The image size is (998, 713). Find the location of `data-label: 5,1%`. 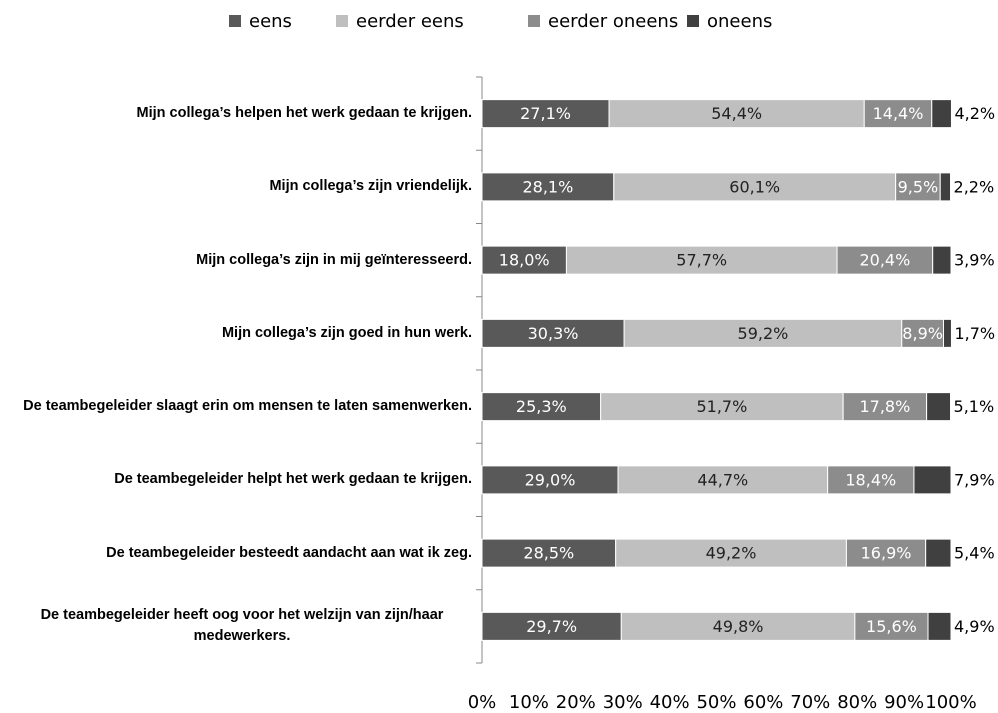

data-label: 5,1% is located at coordinates (974, 406).